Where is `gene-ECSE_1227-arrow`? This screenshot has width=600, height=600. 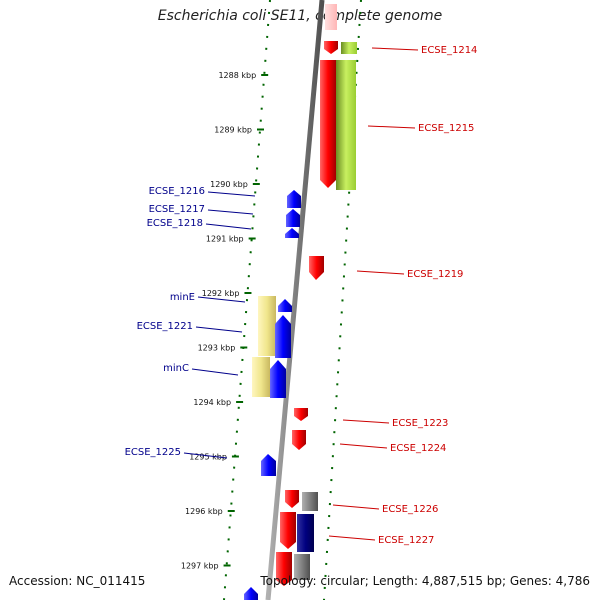
gene-ECSE_1227-arrow is located at coordinates (288, 530).